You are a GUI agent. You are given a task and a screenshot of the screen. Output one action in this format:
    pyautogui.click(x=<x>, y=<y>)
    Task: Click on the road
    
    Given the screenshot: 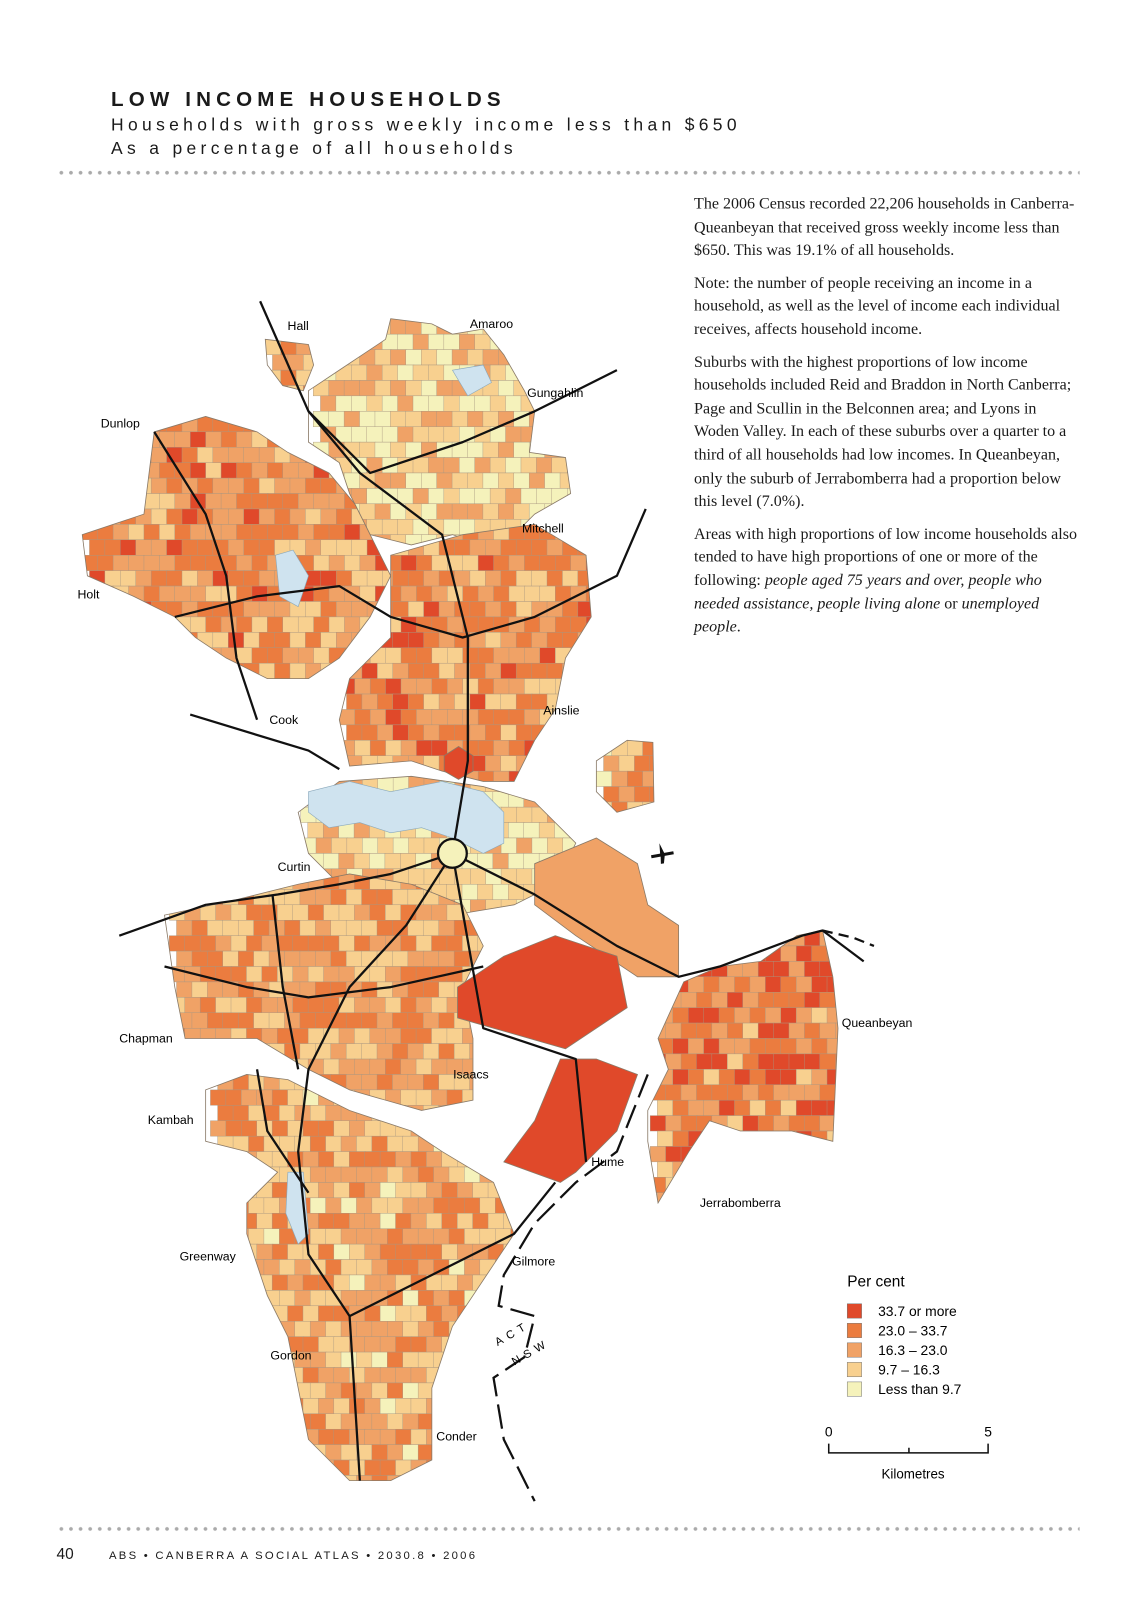 What is the action you would take?
    pyautogui.click(x=462, y=422)
    